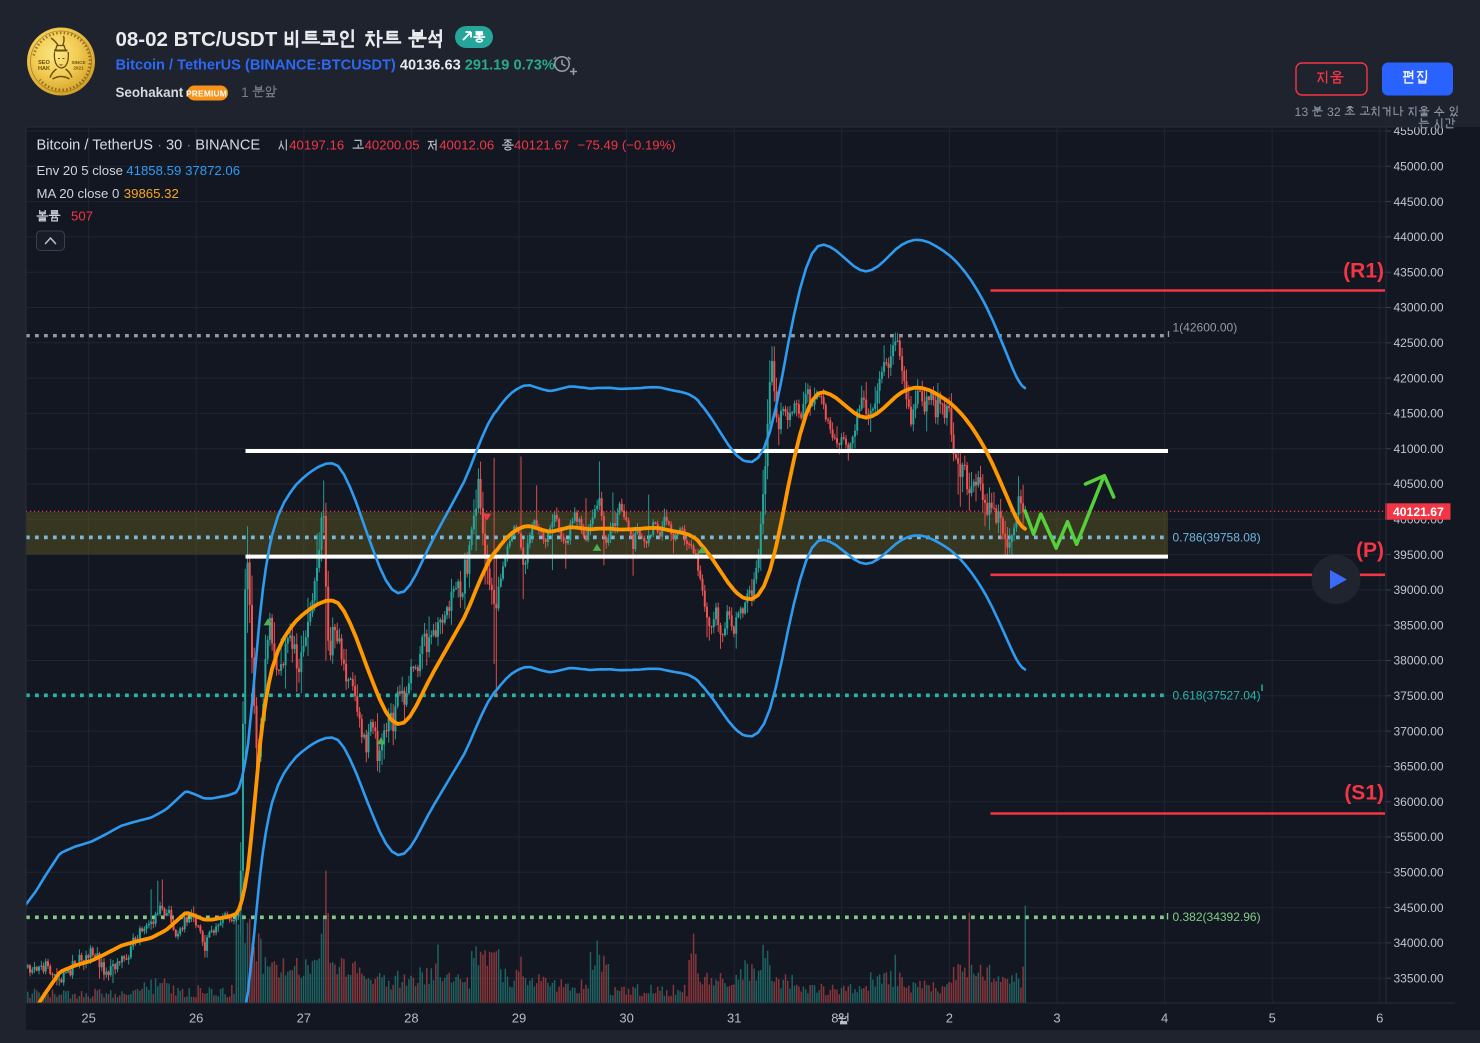  What do you see at coordinates (627, 145) in the screenshot?
I see `svg-text: −75.49 (−0.19%)` at bounding box center [627, 145].